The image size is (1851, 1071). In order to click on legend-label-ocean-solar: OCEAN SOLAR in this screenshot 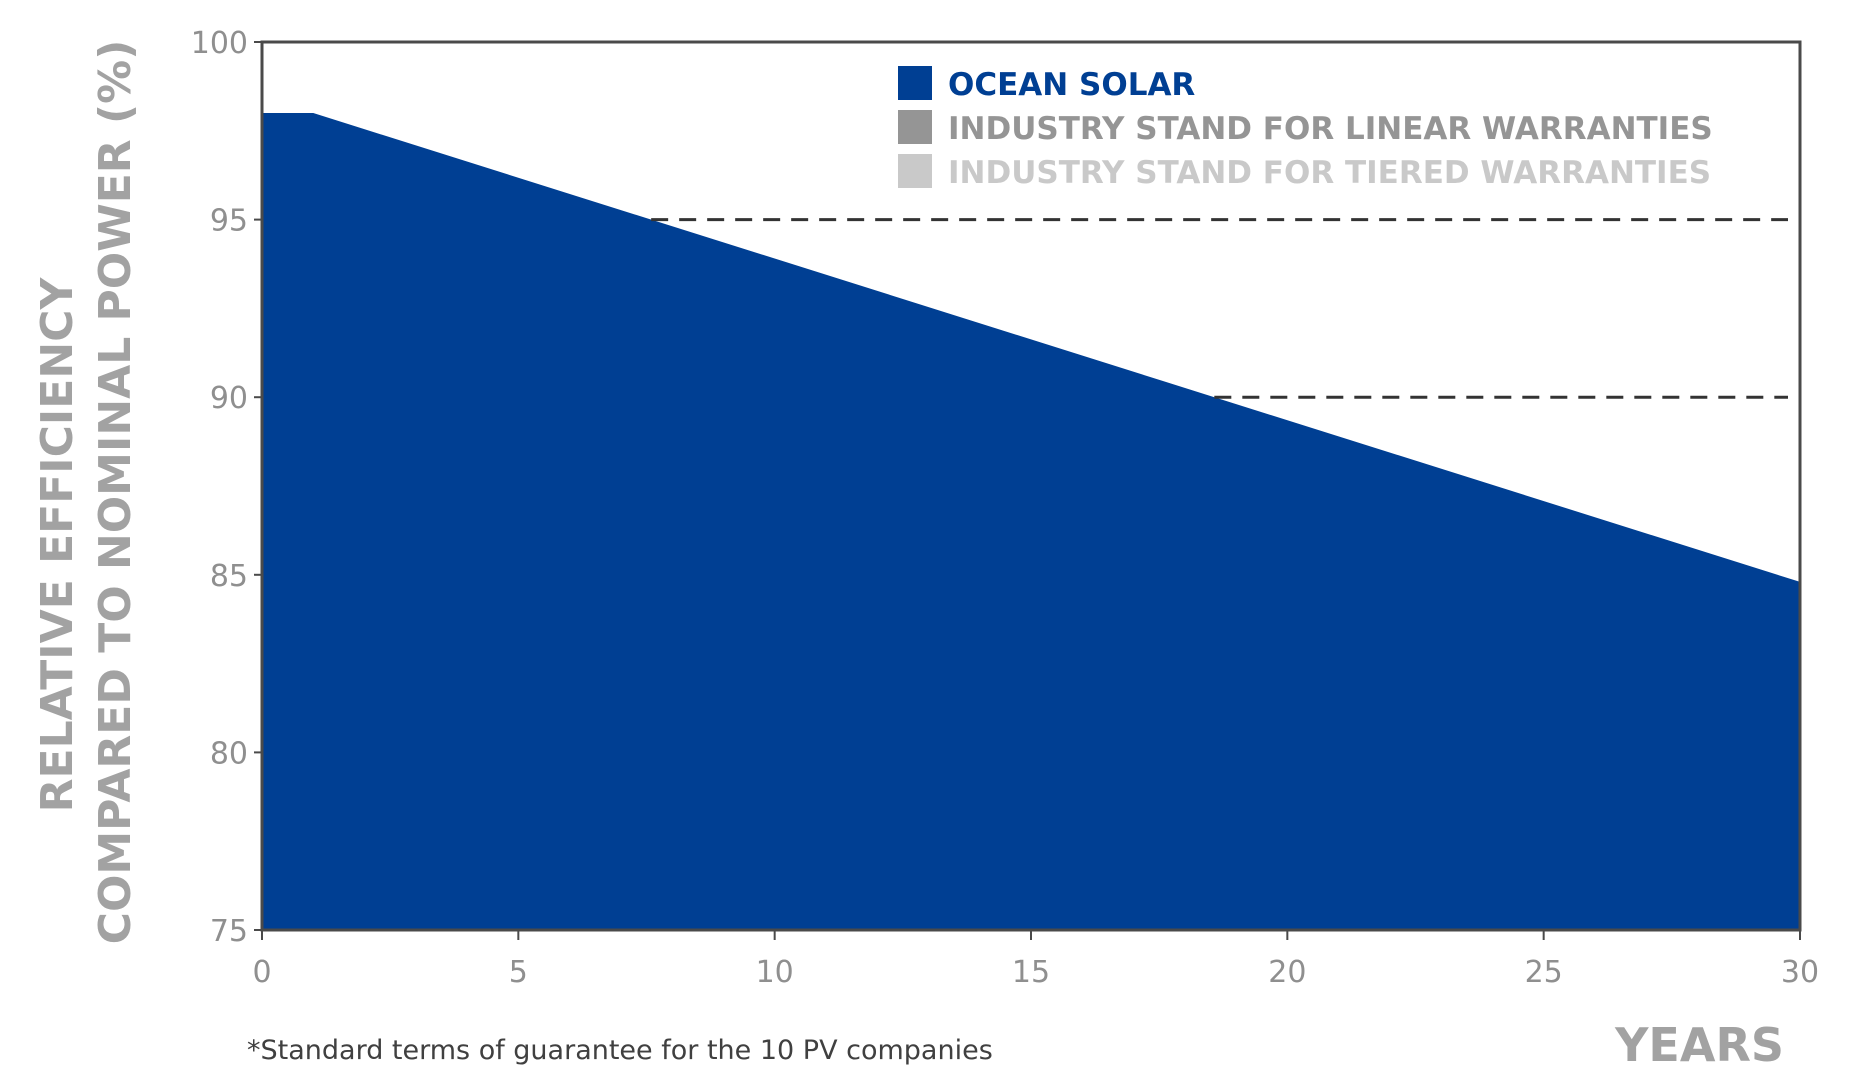, I will do `click(1071, 85)`.